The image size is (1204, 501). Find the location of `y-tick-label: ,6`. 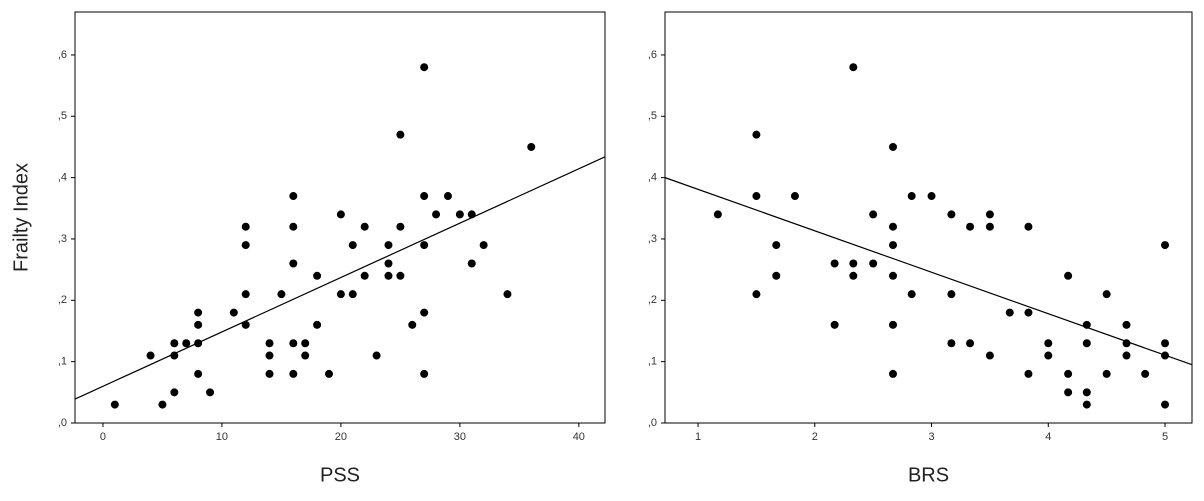

y-tick-label: ,6 is located at coordinates (652, 55).